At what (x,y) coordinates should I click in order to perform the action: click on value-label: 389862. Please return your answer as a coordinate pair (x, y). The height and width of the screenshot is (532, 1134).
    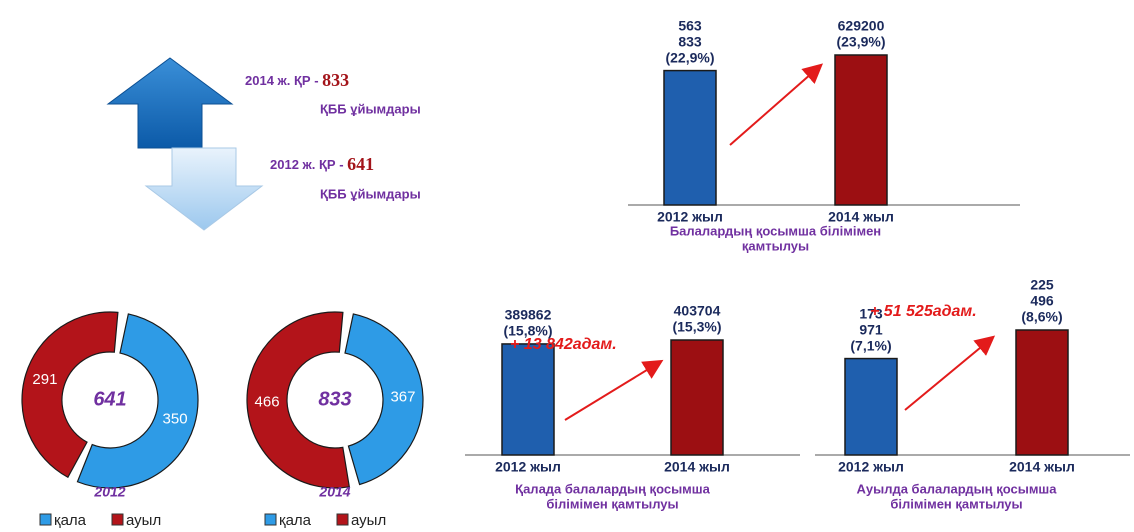
    Looking at the image, I should click on (528, 315).